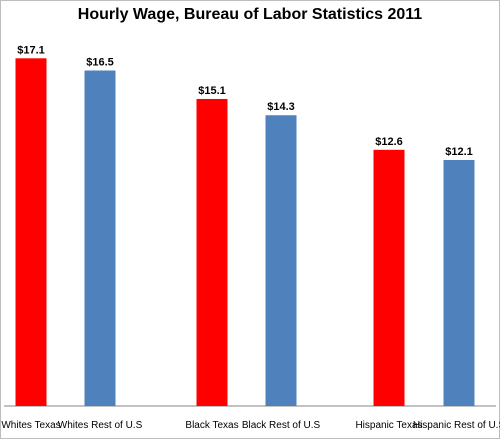  I want to click on bar-black-rest-of-u-s, so click(281, 260).